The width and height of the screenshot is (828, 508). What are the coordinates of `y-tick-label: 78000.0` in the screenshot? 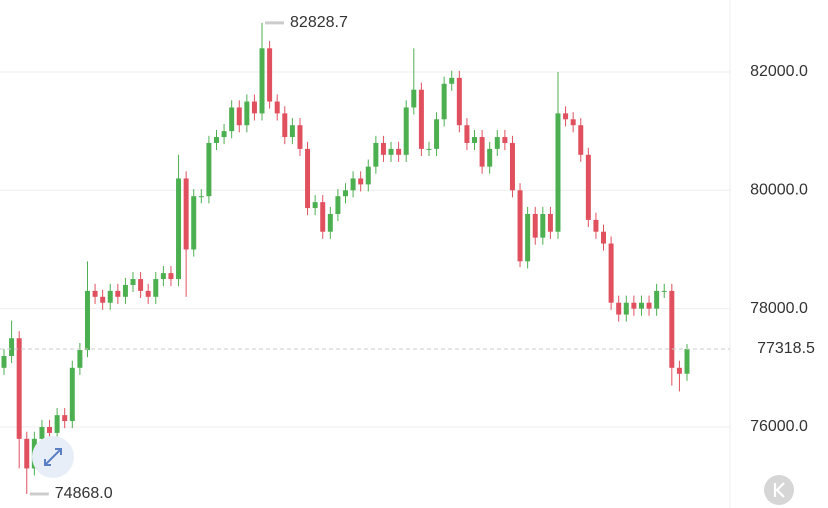 It's located at (779, 308).